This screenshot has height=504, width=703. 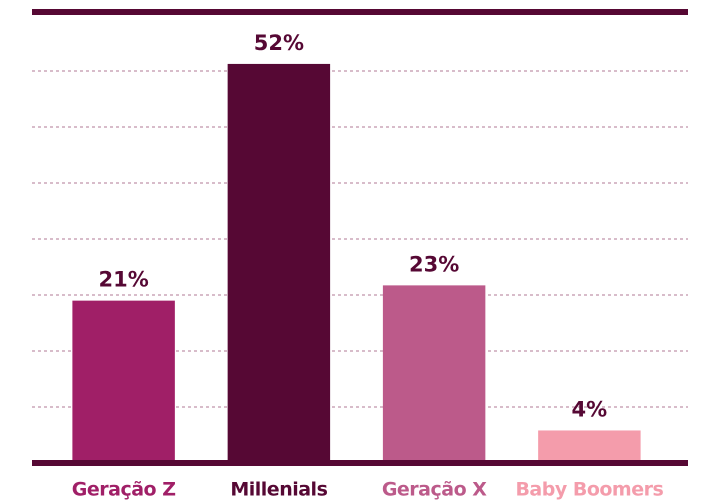 I want to click on value-label: 21%, so click(x=123, y=280).